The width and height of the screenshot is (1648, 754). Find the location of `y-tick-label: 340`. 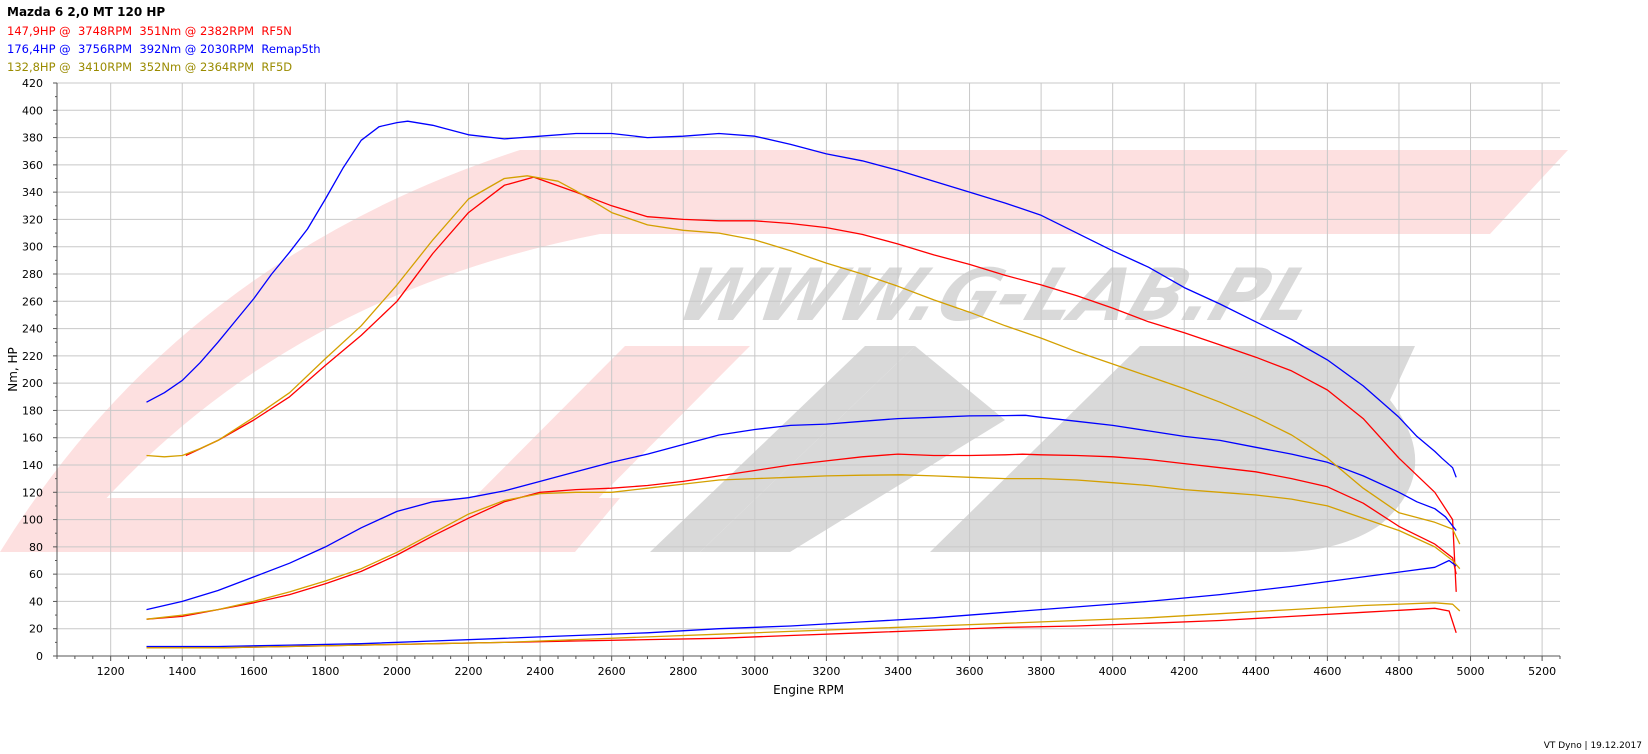

y-tick-label: 340 is located at coordinates (32, 192).